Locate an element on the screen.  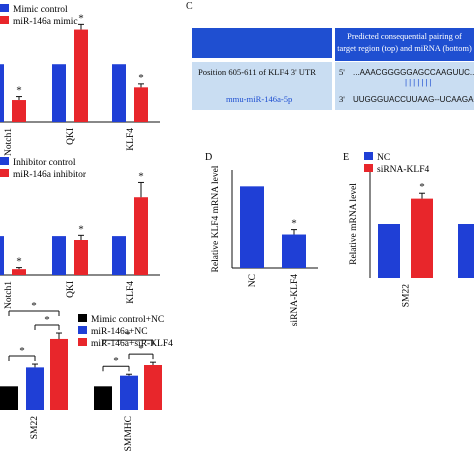
utr-position-label: Position 605-611 of KLF4 3' UTR is located at coordinates (257, 72).